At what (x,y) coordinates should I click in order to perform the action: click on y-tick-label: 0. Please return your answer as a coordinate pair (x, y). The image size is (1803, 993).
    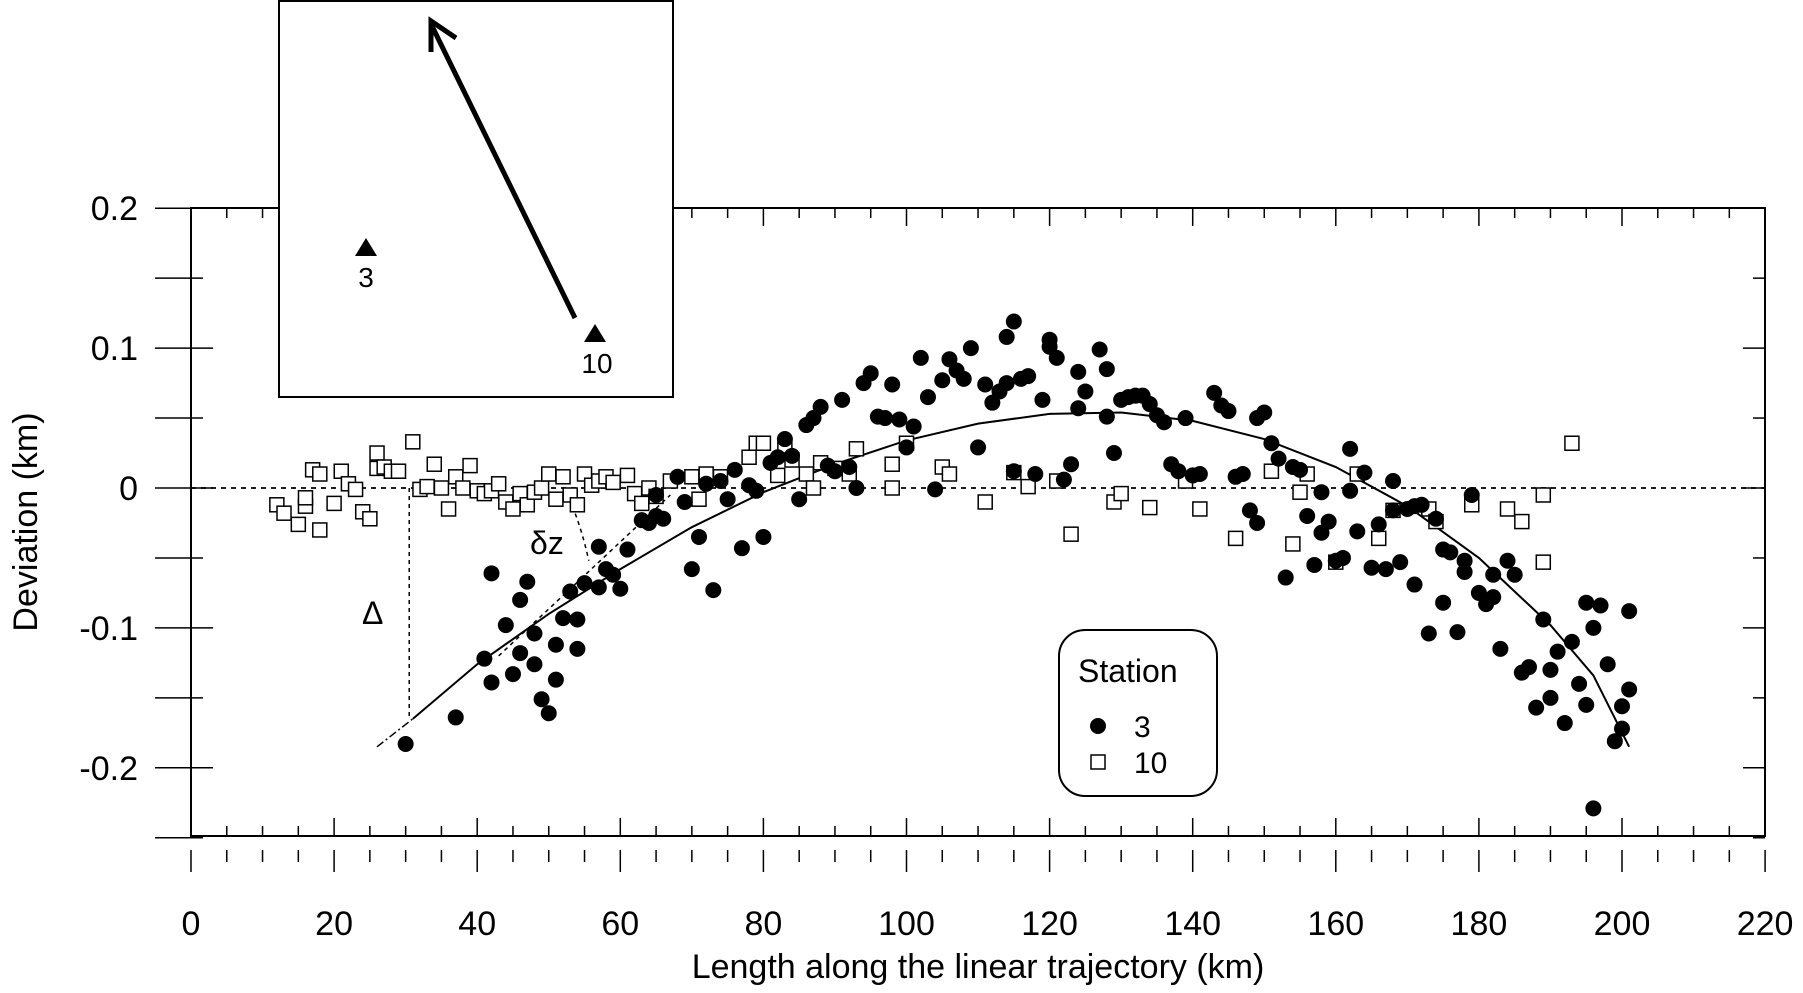
    Looking at the image, I should click on (128, 489).